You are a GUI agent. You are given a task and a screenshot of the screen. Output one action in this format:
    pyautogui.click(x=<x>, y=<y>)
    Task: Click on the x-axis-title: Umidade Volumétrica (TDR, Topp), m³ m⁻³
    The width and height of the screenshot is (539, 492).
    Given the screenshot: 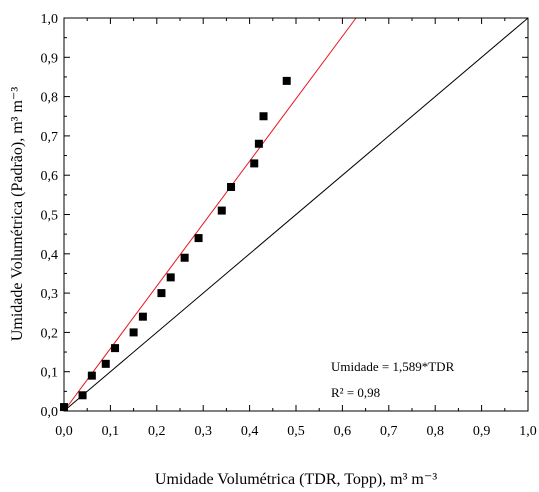 What is the action you would take?
    pyautogui.click(x=296, y=479)
    